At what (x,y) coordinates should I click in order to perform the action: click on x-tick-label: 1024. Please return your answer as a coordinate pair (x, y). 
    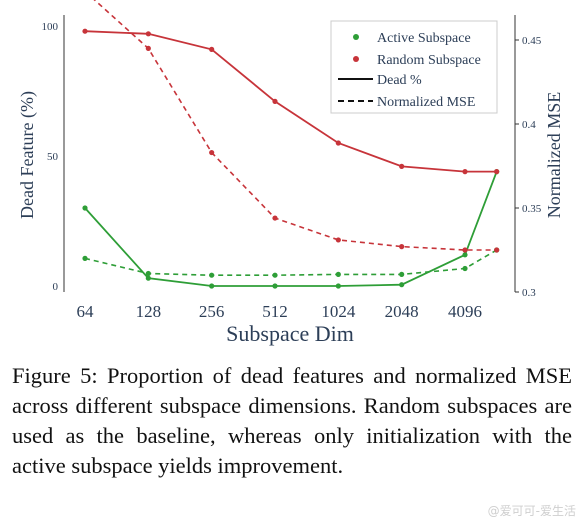
    Looking at the image, I should click on (338, 311).